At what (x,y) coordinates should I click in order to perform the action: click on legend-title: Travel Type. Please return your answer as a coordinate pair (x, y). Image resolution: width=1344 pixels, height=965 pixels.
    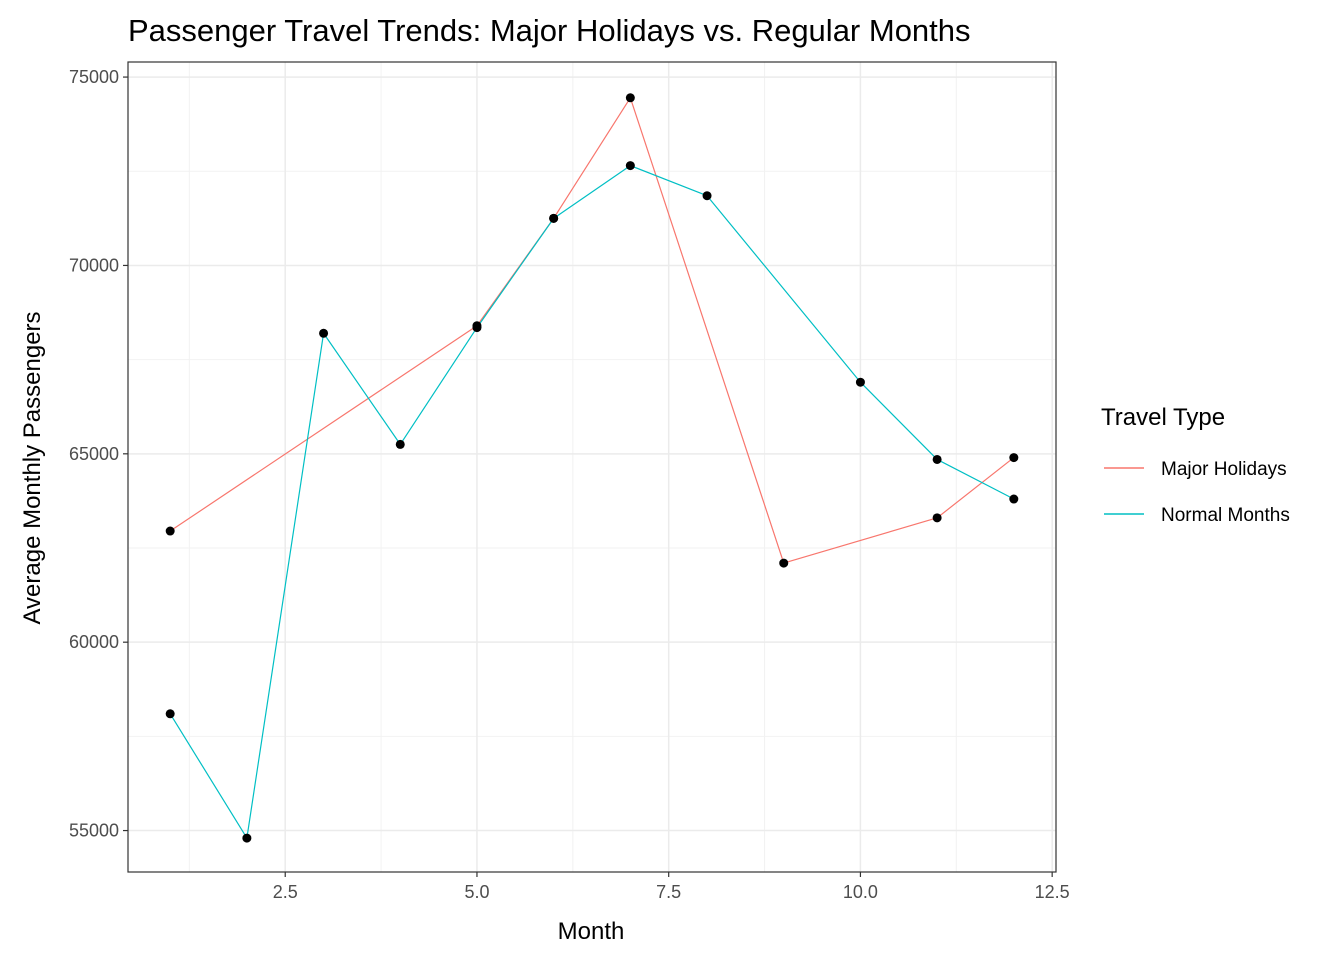
    Looking at the image, I should click on (1163, 417).